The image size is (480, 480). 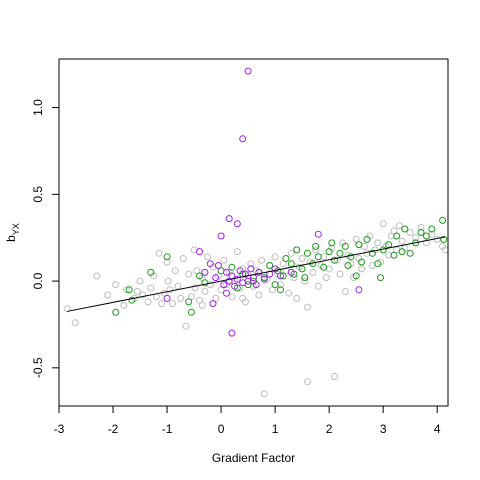 What do you see at coordinates (275, 429) in the screenshot?
I see `x-tick-label: 1` at bounding box center [275, 429].